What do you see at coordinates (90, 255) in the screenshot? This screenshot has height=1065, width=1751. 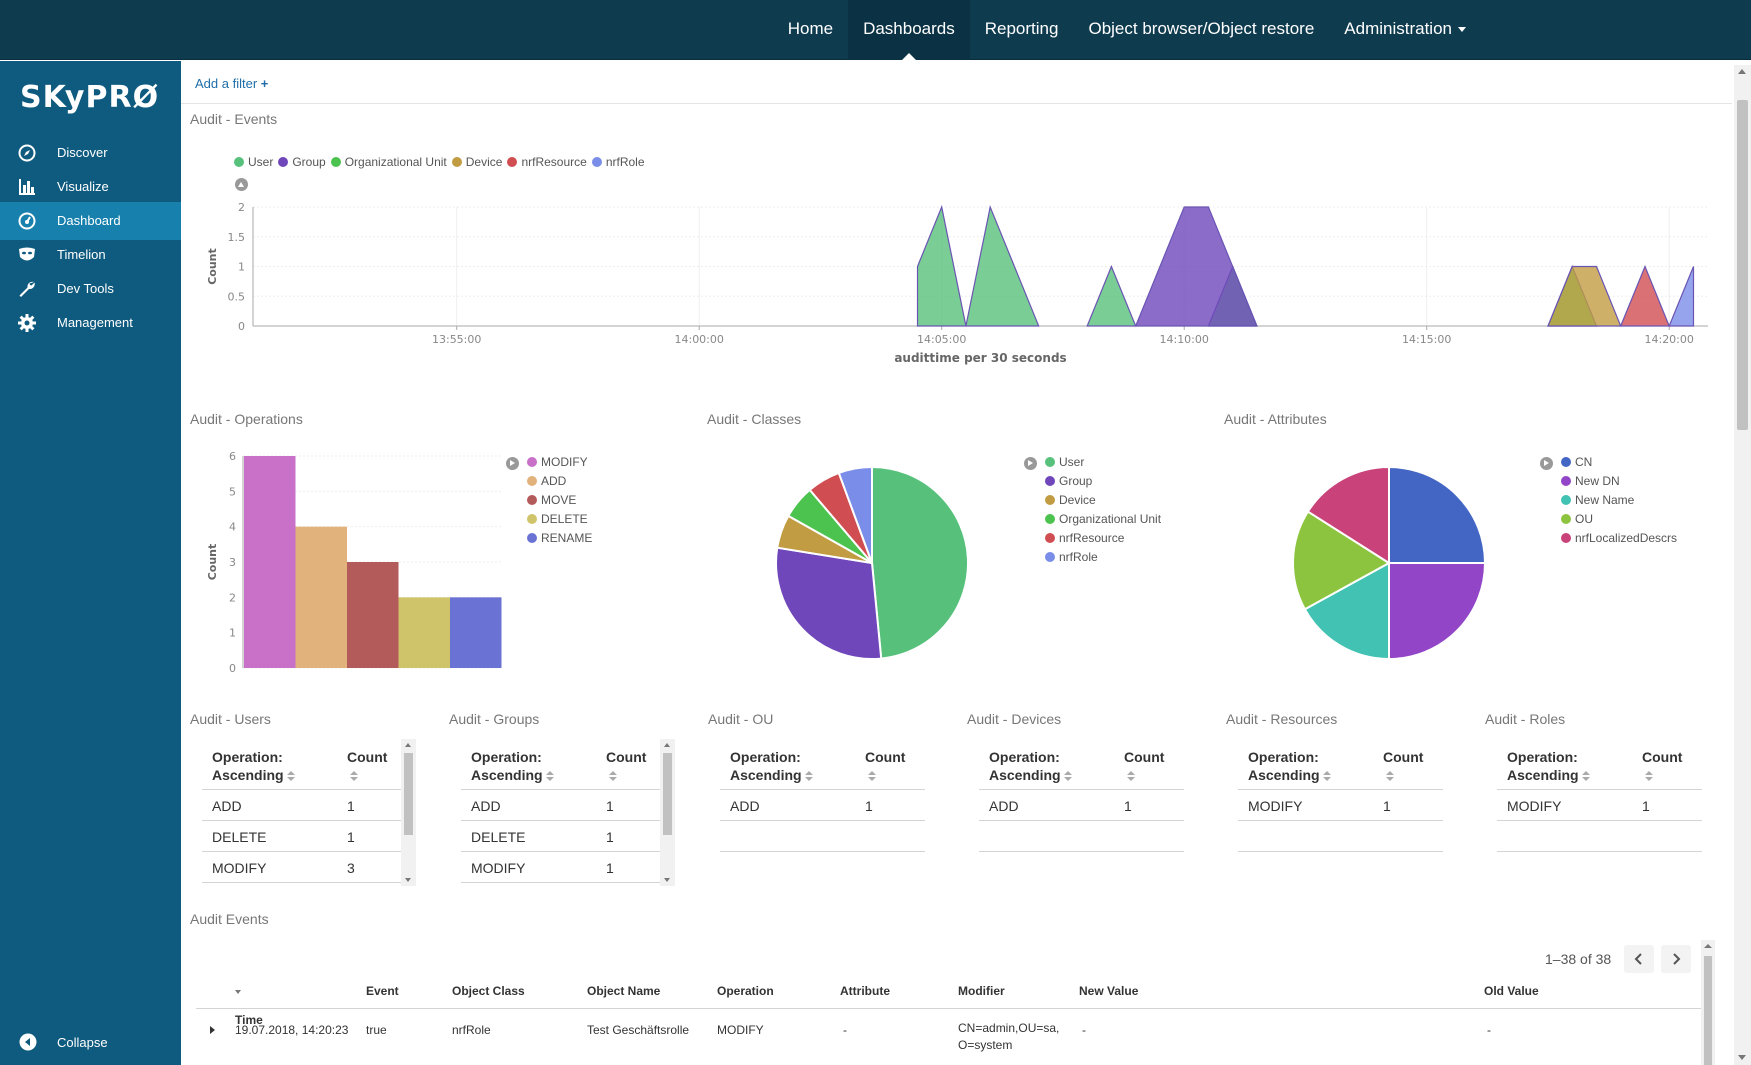 I see `sidebar-item-timelion: Timelion` at bounding box center [90, 255].